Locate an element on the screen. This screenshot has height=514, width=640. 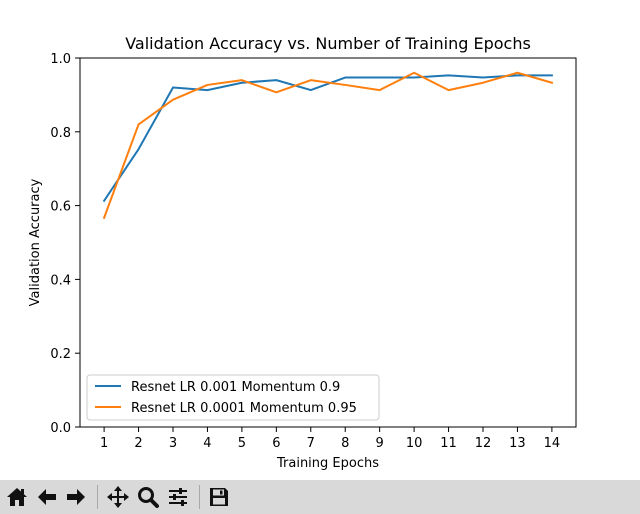
legend-box is located at coordinates (233, 397).